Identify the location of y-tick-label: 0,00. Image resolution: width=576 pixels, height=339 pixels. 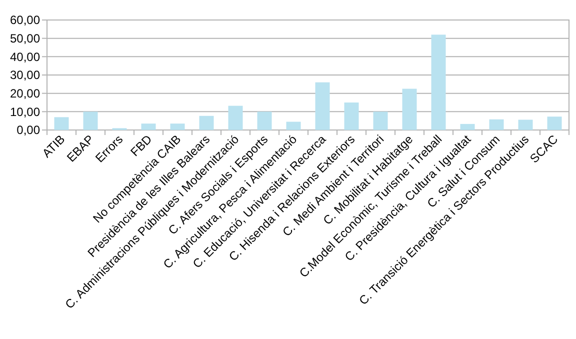
(28, 130).